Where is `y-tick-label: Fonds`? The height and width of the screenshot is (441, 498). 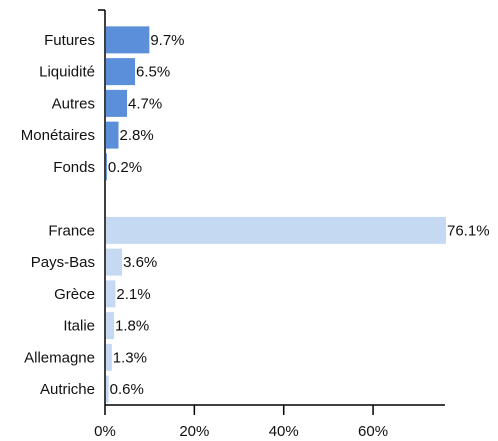
y-tick-label: Fonds is located at coordinates (74, 167).